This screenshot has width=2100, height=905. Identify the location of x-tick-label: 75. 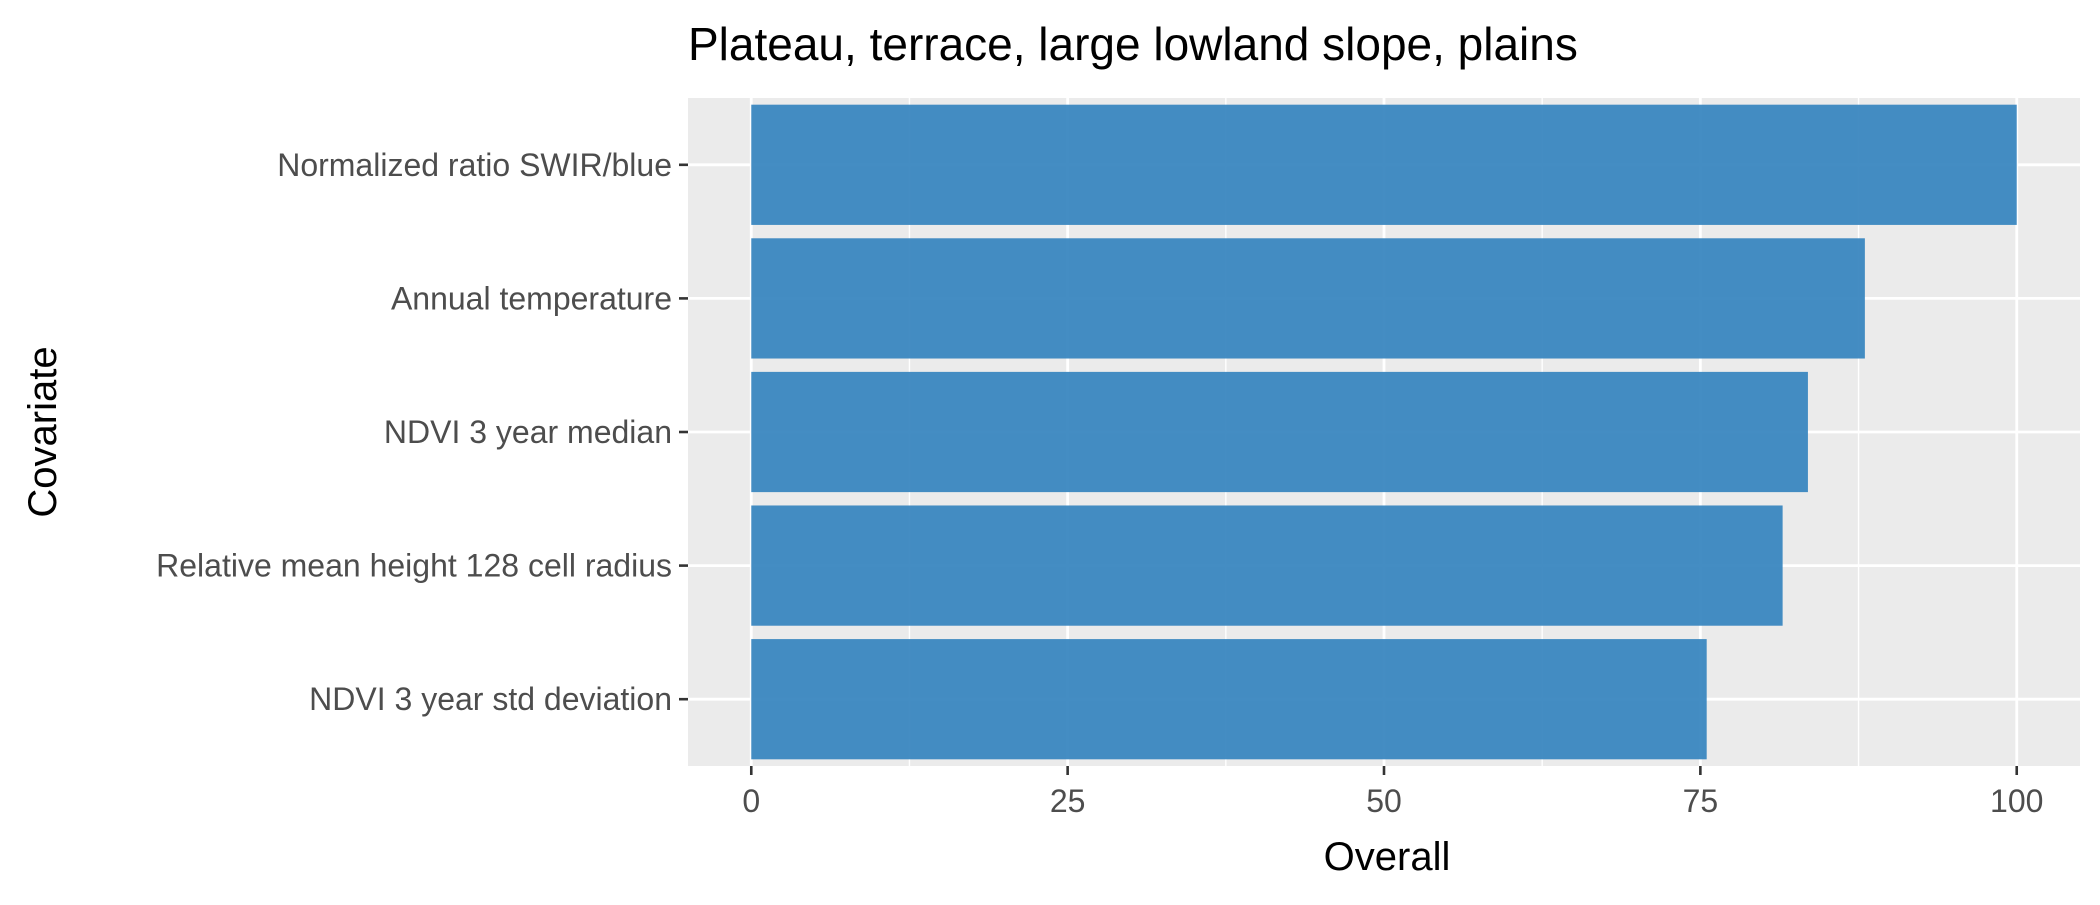
(1701, 801).